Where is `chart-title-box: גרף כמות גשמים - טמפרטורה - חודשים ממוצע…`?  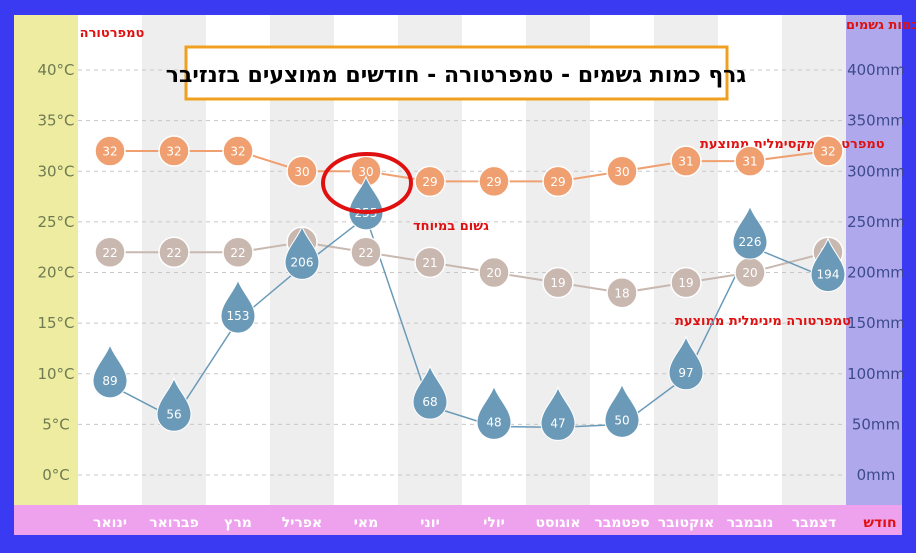
chart-title-box: גרף כמות גשמים - טמפרטורה - חודשים ממוצע… is located at coordinates (456, 73).